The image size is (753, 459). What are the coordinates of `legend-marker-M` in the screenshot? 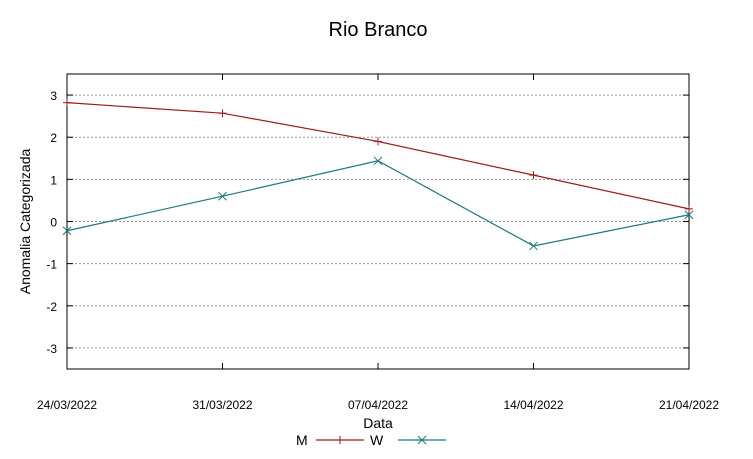 It's located at (340, 440).